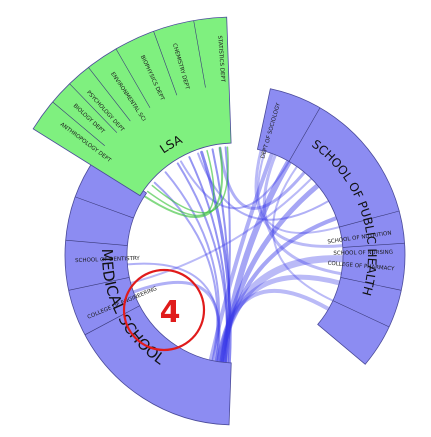 Image resolution: width=431 pixels, height=437 pixels. I want to click on annotation-number: 4, so click(170, 312).